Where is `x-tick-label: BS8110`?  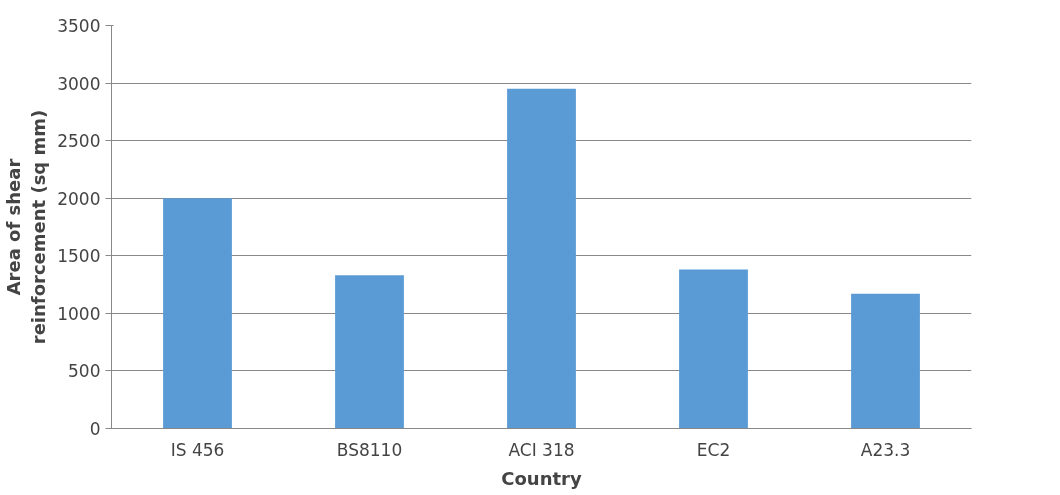 x-tick-label: BS8110 is located at coordinates (369, 449).